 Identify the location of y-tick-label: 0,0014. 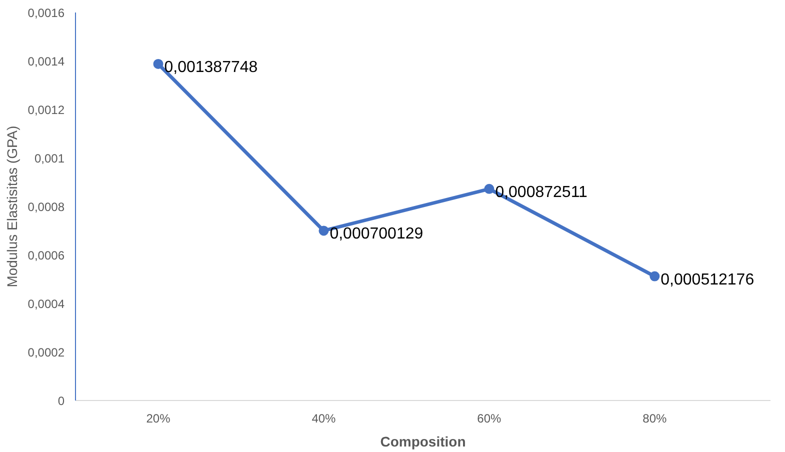
(46, 61).